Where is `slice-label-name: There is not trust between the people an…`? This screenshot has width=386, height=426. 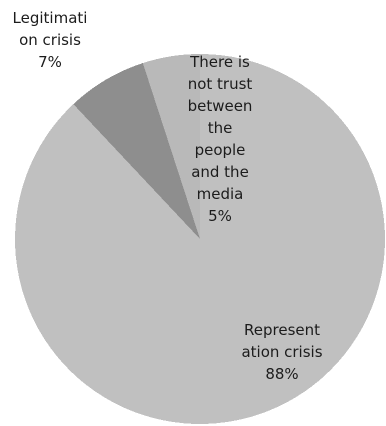 slice-label-name: There is not trust between the people an… is located at coordinates (220, 128).